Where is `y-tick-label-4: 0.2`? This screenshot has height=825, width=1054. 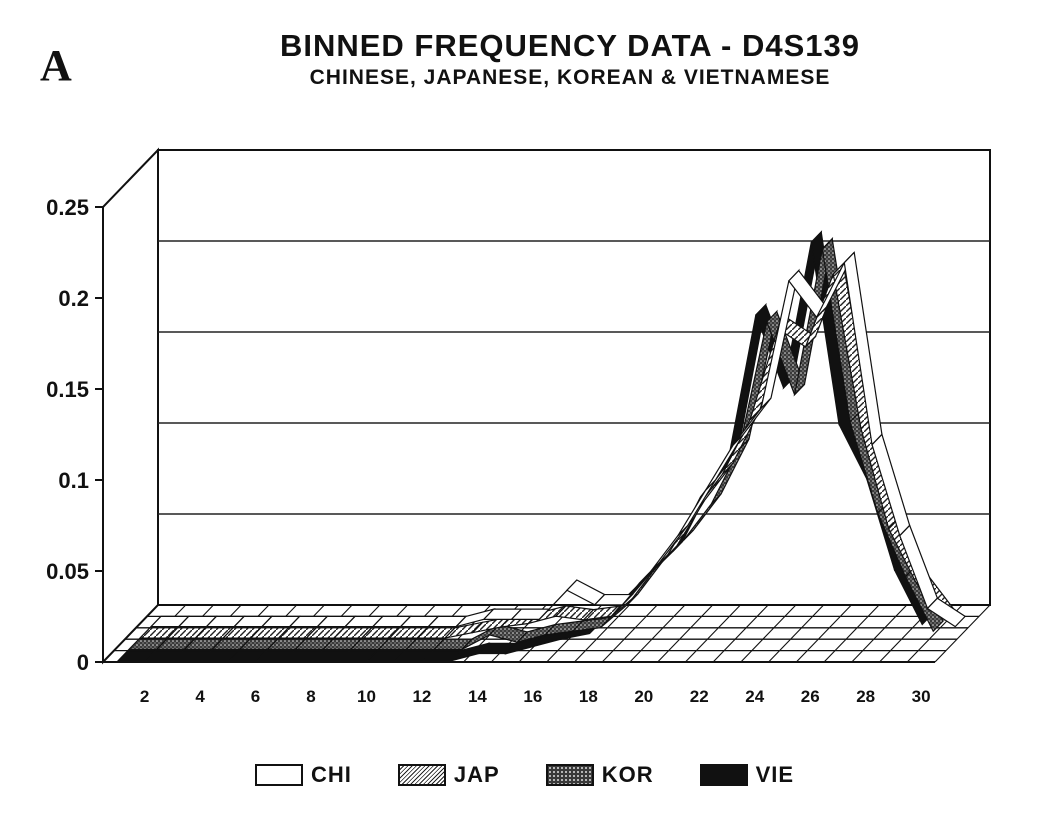 y-tick-label-4: 0.2 is located at coordinates (73, 298).